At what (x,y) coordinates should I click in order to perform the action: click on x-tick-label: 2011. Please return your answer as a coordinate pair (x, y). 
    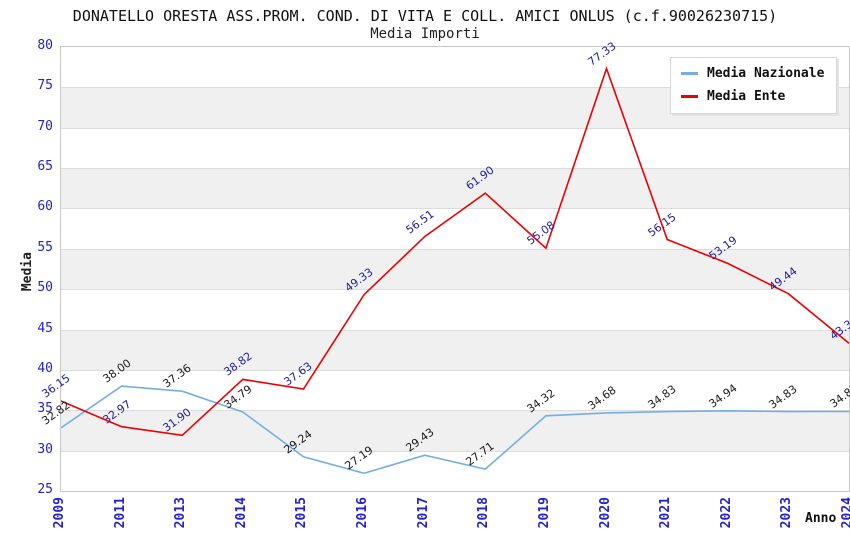
    Looking at the image, I should click on (120, 513).